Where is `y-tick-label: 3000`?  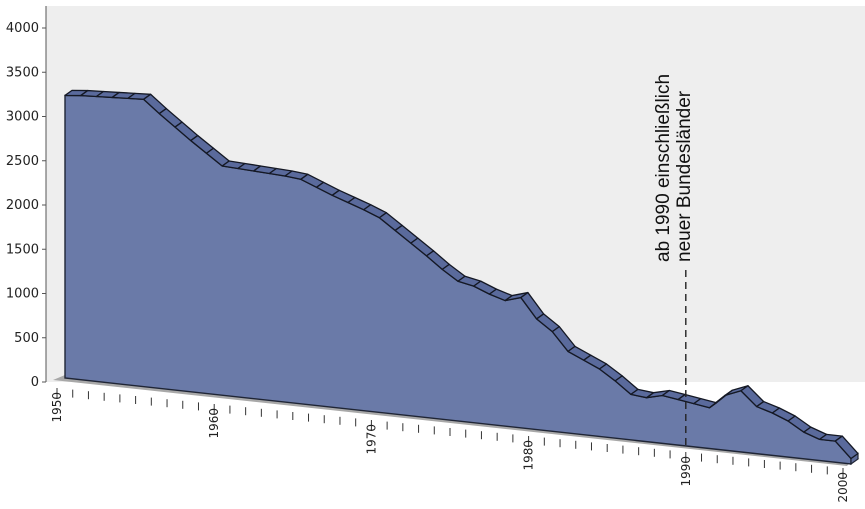
y-tick-label: 3000 is located at coordinates (22, 117).